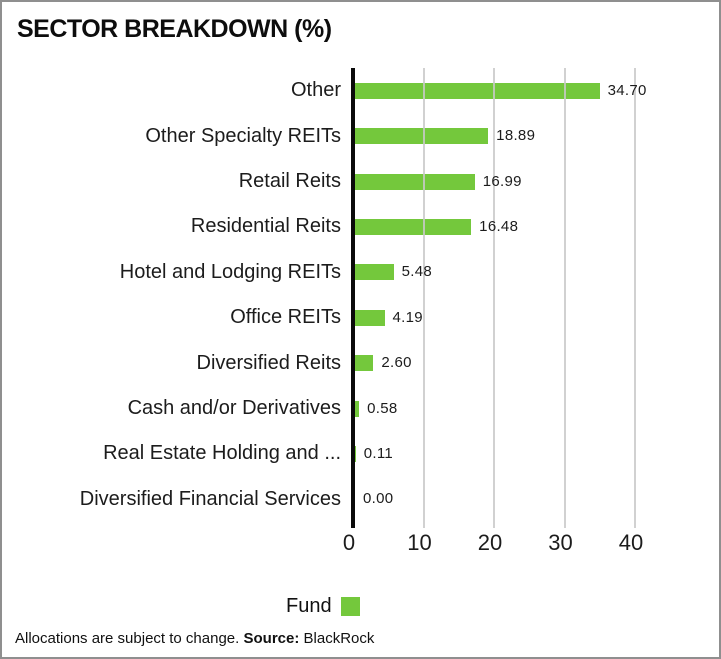 This screenshot has height=659, width=721. Describe the element at coordinates (417, 272) in the screenshot. I see `bar-value-label: 5.48` at that location.